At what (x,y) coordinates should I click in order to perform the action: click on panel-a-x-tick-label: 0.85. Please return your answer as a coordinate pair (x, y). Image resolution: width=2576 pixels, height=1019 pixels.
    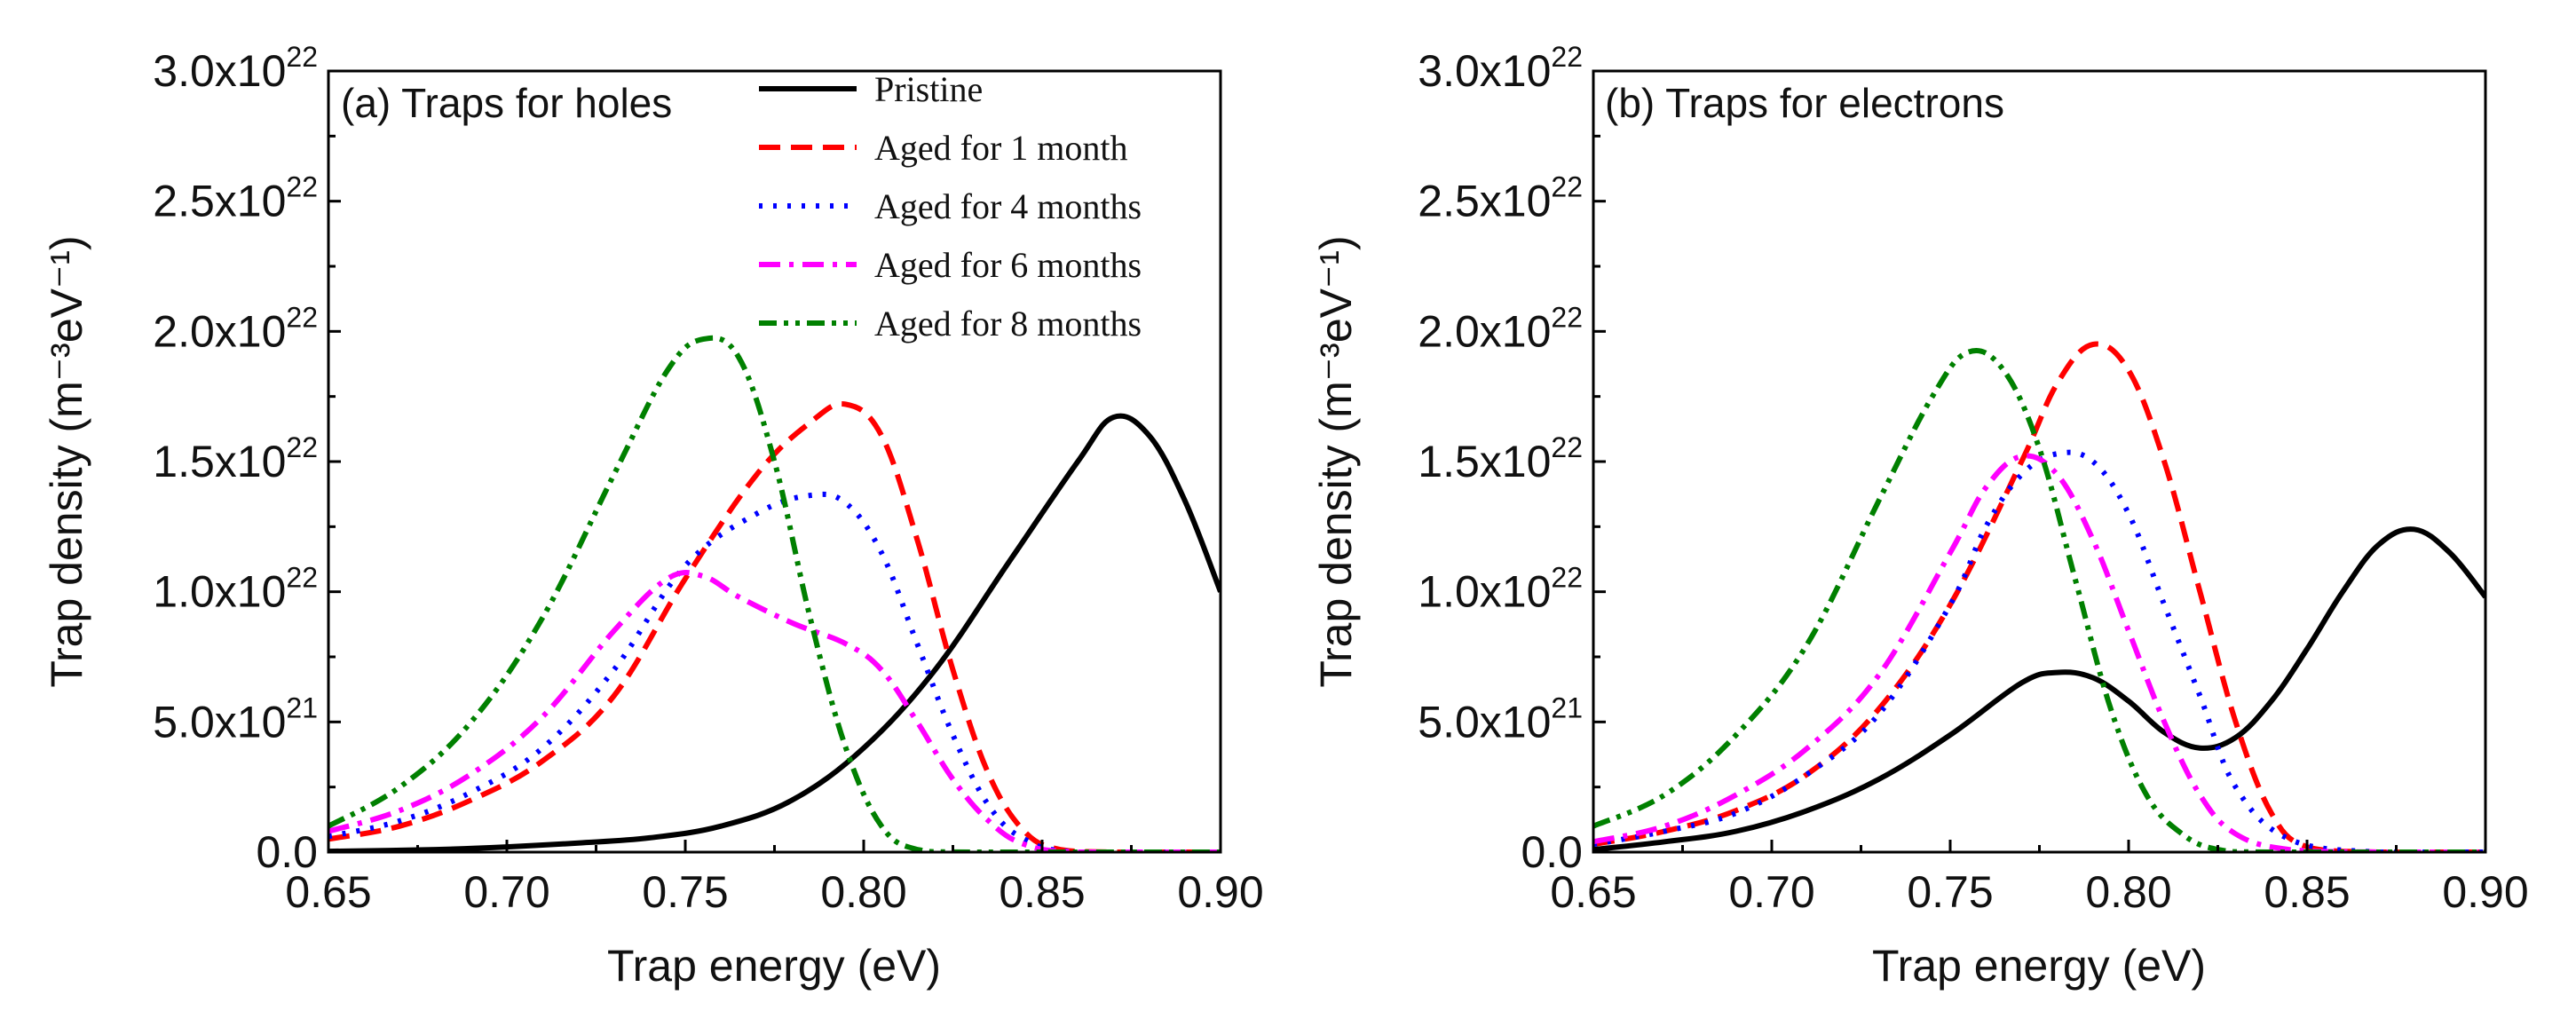
    Looking at the image, I should click on (1042, 892).